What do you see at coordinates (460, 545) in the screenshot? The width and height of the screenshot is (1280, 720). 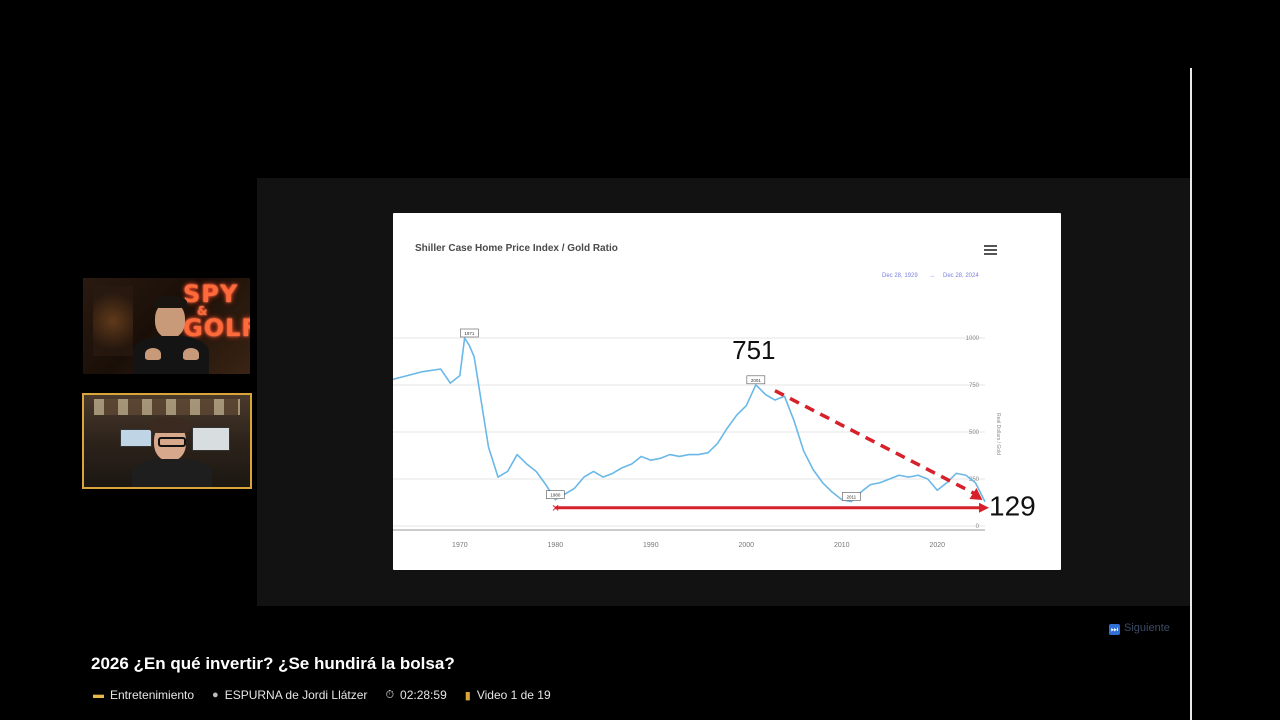 I see `x-tick-label: 1970` at bounding box center [460, 545].